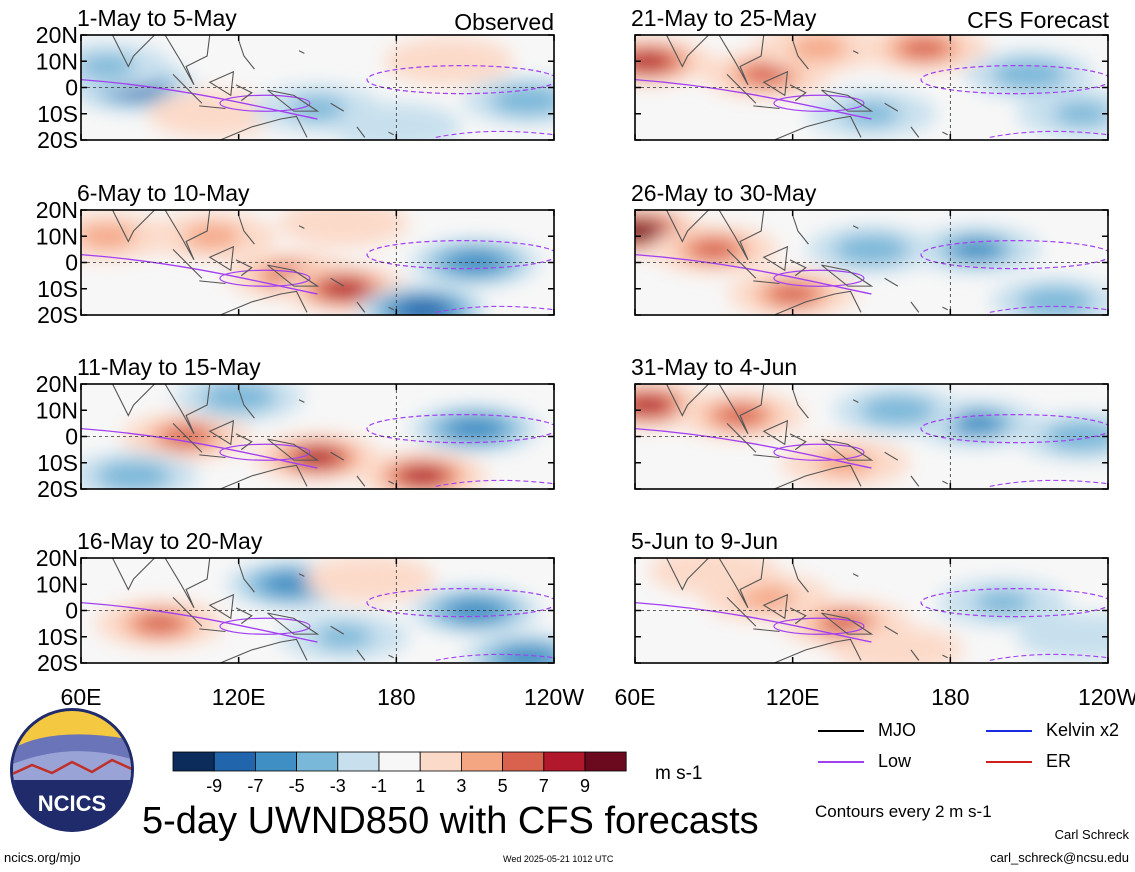 The height and width of the screenshot is (872, 1135). I want to click on legend-item-low: Low, so click(864, 761).